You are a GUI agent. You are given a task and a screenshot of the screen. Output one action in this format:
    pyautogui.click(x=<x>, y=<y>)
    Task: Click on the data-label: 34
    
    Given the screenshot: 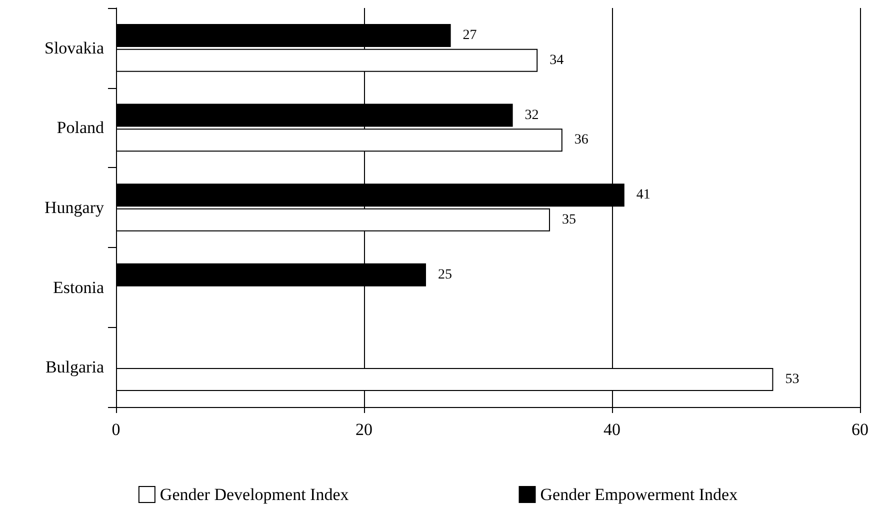 What is the action you would take?
    pyautogui.click(x=557, y=60)
    